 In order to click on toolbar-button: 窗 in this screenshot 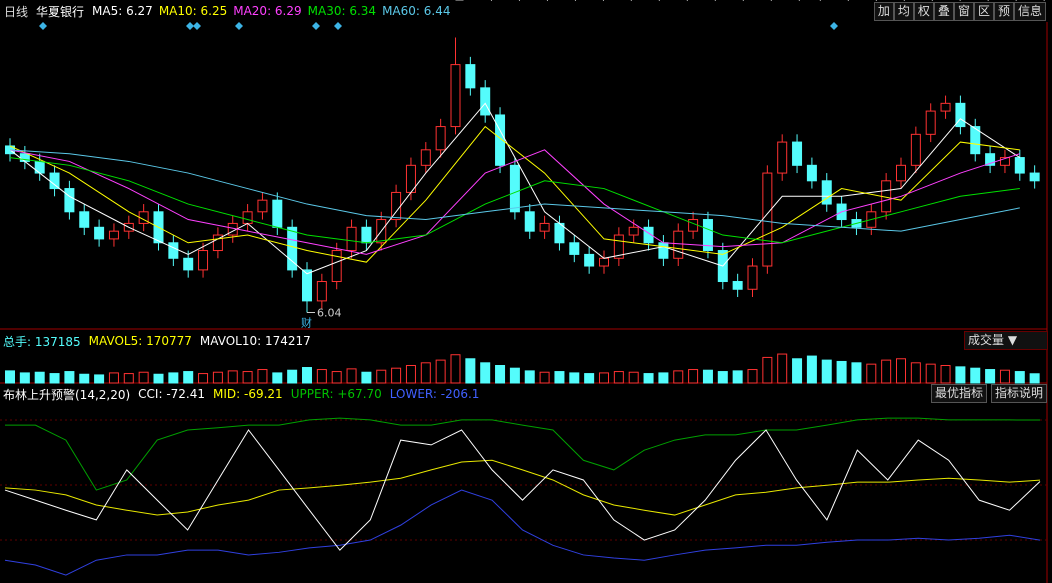, I will do `click(963, 11)`.